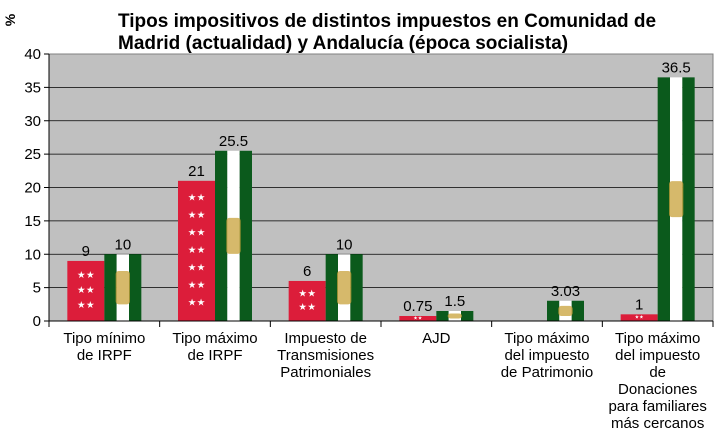 Image resolution: width=727 pixels, height=442 pixels. Describe the element at coordinates (196, 171) in the screenshot. I see `data-label: 21` at that location.